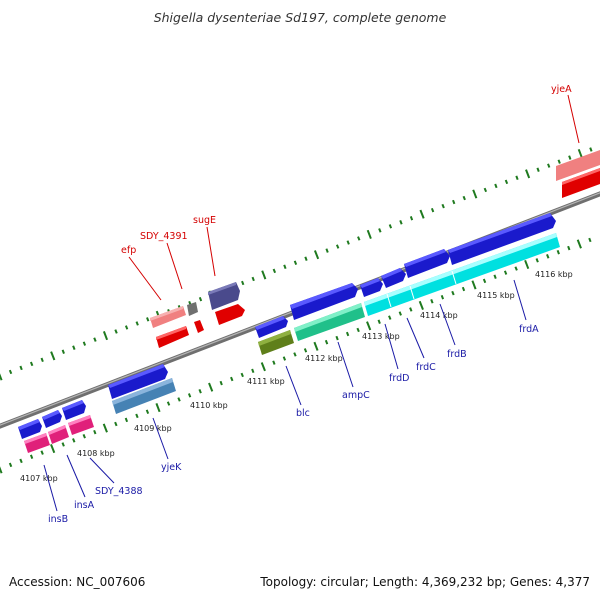 This screenshot has height=600, width=600. What do you see at coordinates (439, 315) in the screenshot?
I see `scale-label-4114: 4114 kbp` at bounding box center [439, 315].